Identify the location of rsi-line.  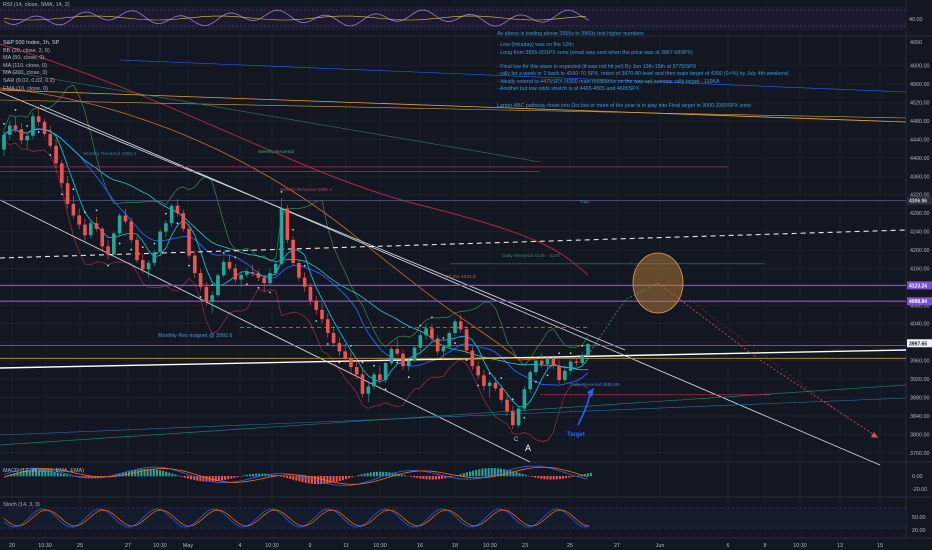
(296, 18).